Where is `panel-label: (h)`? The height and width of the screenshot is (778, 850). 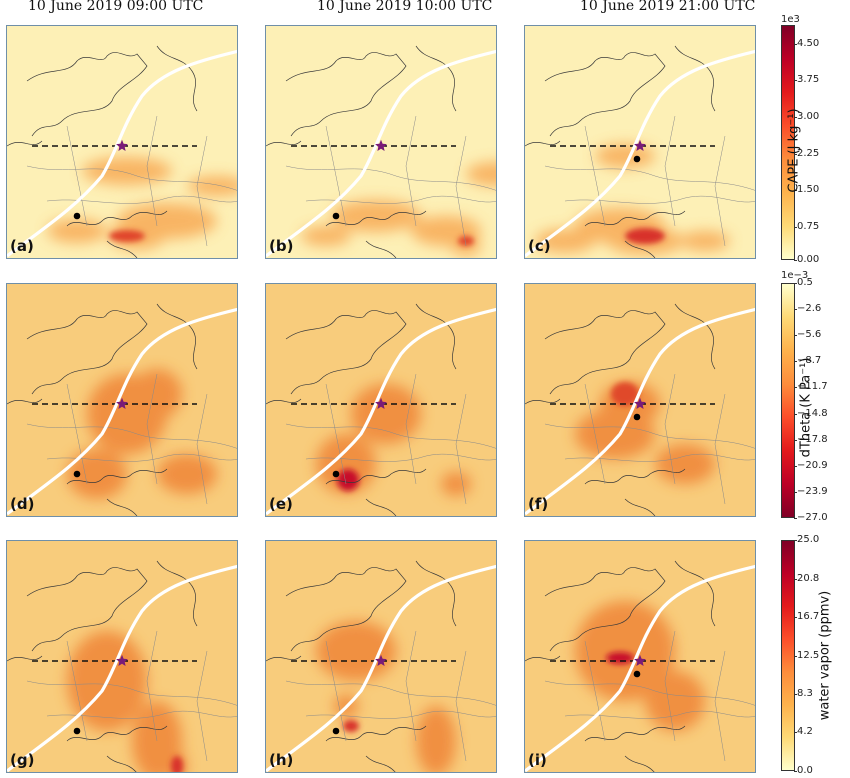 panel-label: (h) is located at coordinates (281, 760).